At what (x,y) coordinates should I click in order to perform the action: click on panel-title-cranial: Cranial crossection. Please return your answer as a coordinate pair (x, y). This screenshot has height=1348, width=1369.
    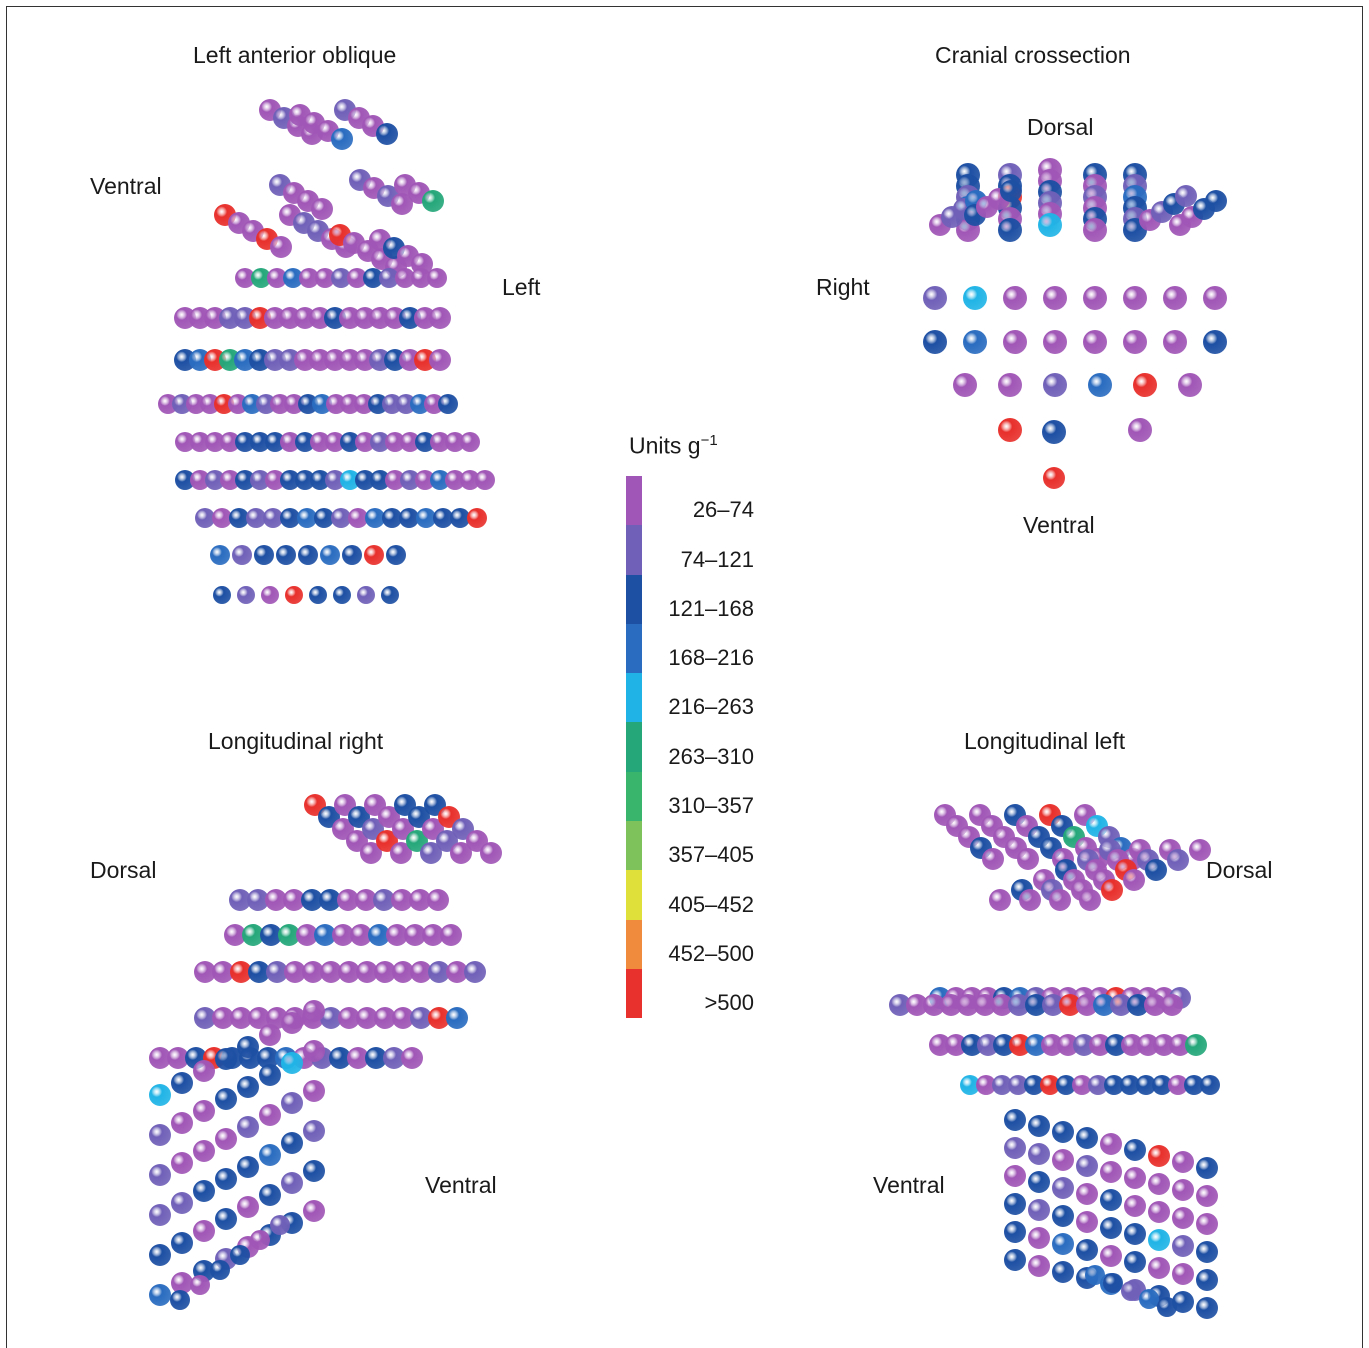
    Looking at the image, I should click on (1033, 55).